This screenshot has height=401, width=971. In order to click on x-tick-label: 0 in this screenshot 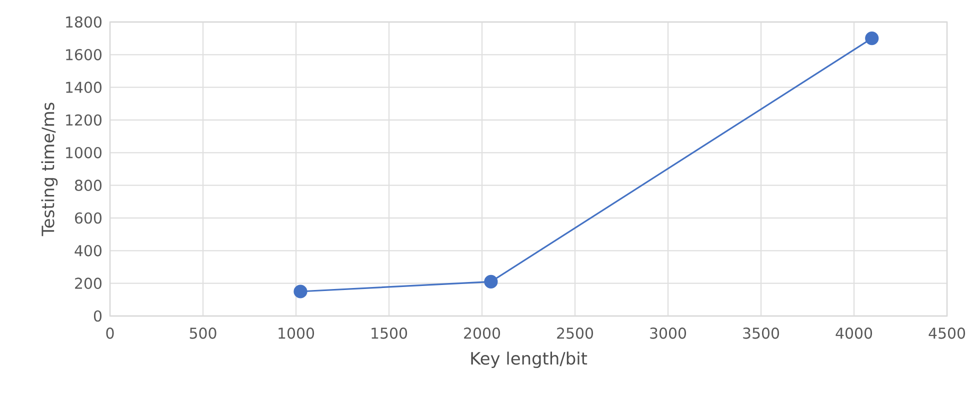, I will do `click(110, 333)`.